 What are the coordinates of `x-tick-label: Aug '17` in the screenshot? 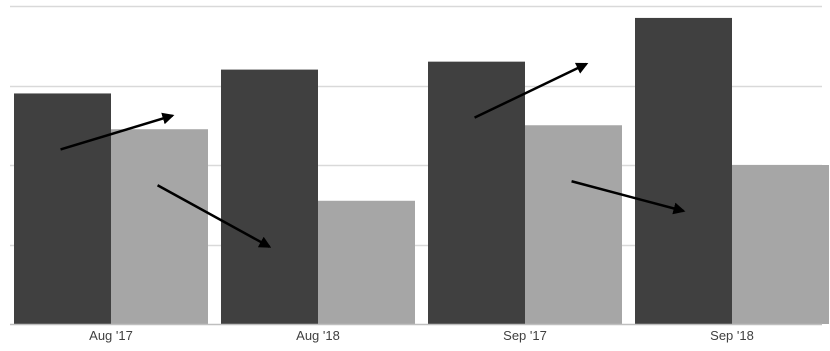 It's located at (111, 335).